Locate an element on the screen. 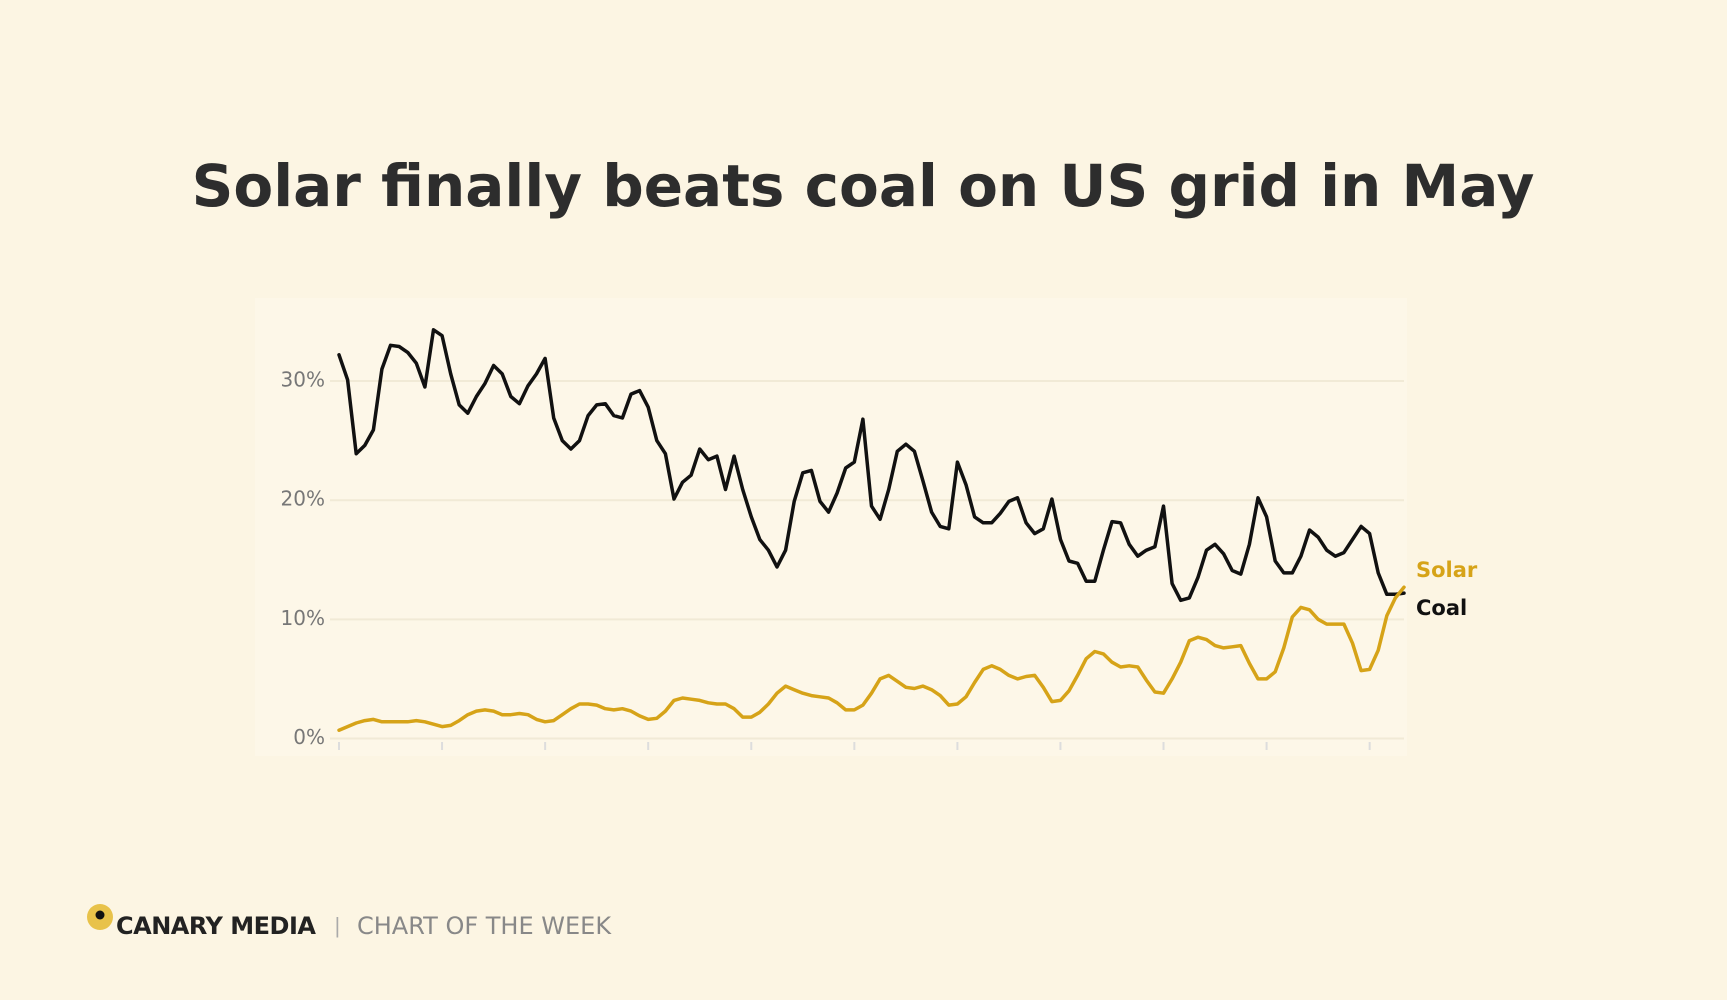 The height and width of the screenshot is (1000, 1727). line-solar is located at coordinates (871, 658).